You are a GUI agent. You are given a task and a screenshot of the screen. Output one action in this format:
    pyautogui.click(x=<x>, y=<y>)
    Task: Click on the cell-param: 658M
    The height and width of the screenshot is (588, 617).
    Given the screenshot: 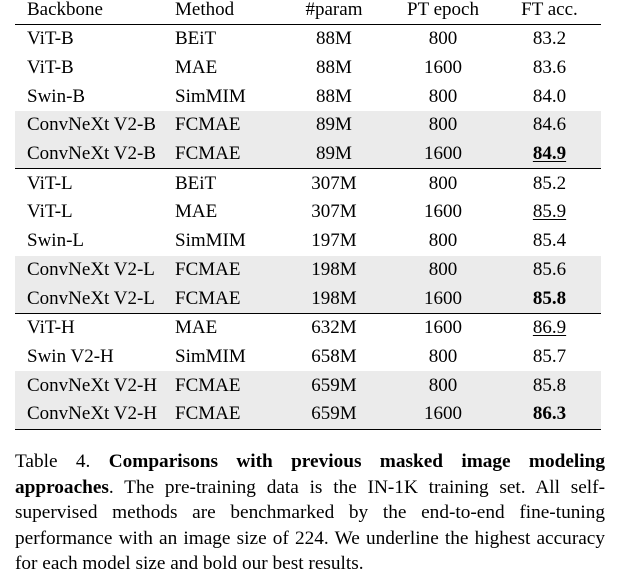 What is the action you would take?
    pyautogui.click(x=334, y=356)
    